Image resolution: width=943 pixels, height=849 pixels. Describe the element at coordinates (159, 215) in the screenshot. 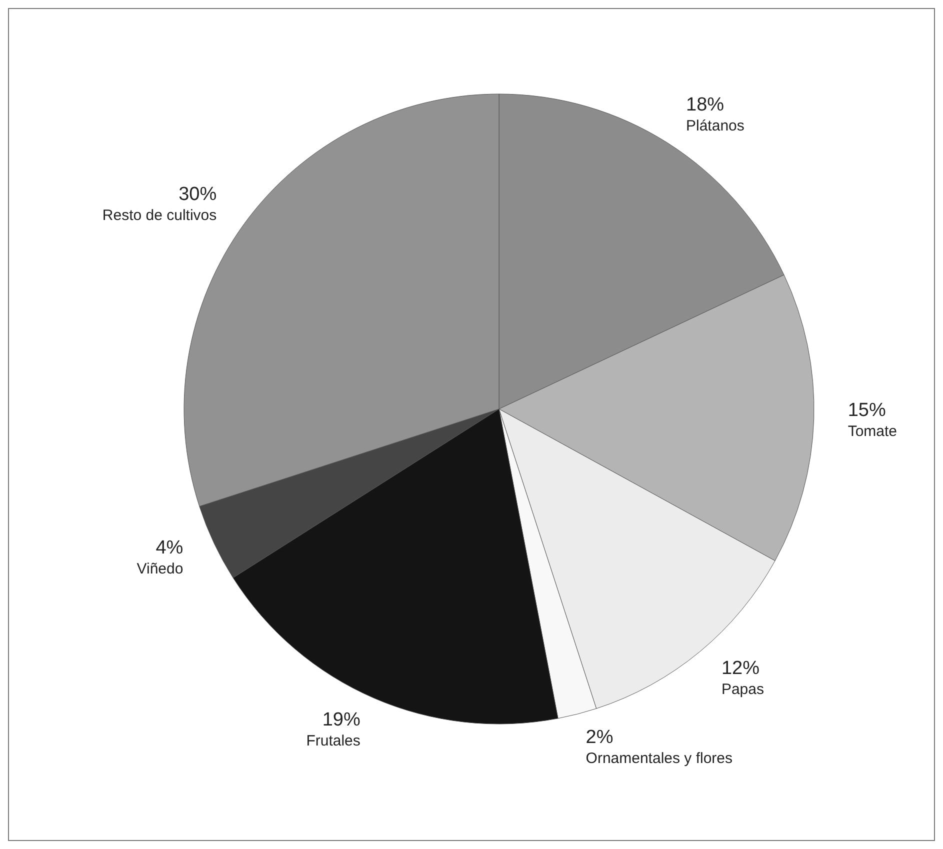

I see `slice-label: Resto de cultivos` at that location.